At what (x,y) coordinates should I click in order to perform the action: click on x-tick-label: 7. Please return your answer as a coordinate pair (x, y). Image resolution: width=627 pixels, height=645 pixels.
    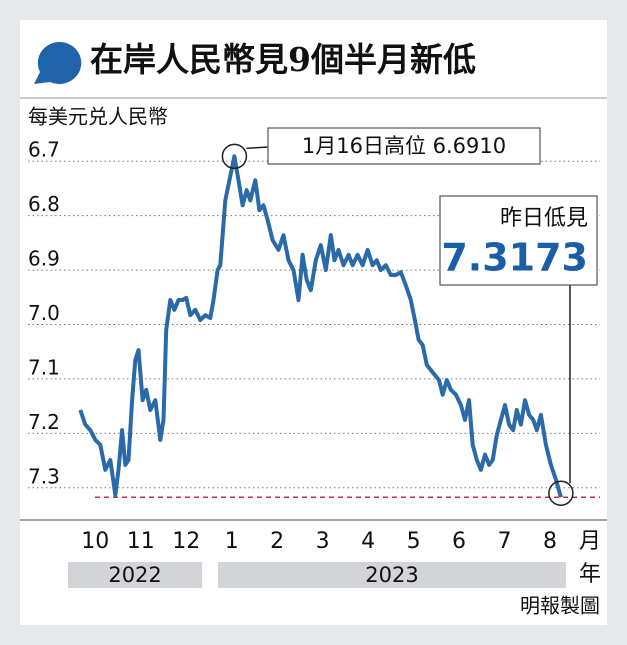
    Looking at the image, I should click on (505, 541).